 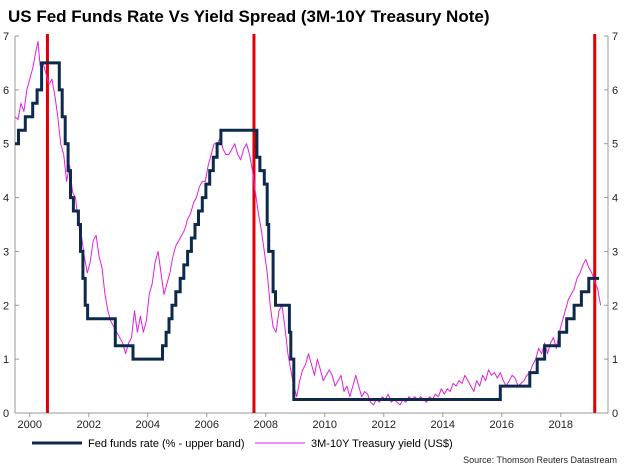 What do you see at coordinates (615, 91) in the screenshot?
I see `y-tick-label-right: 6` at bounding box center [615, 91].